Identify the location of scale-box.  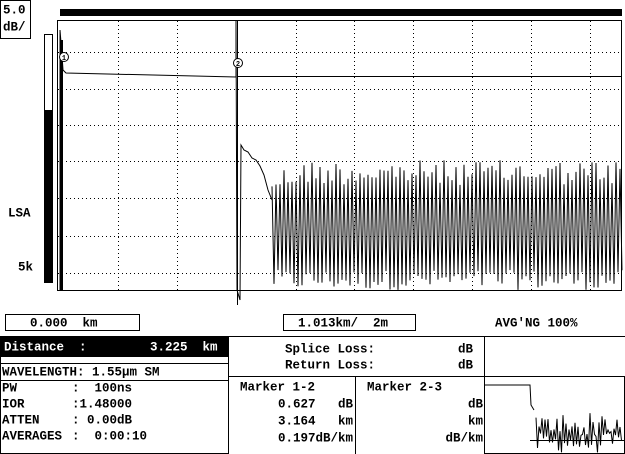
(15, 19).